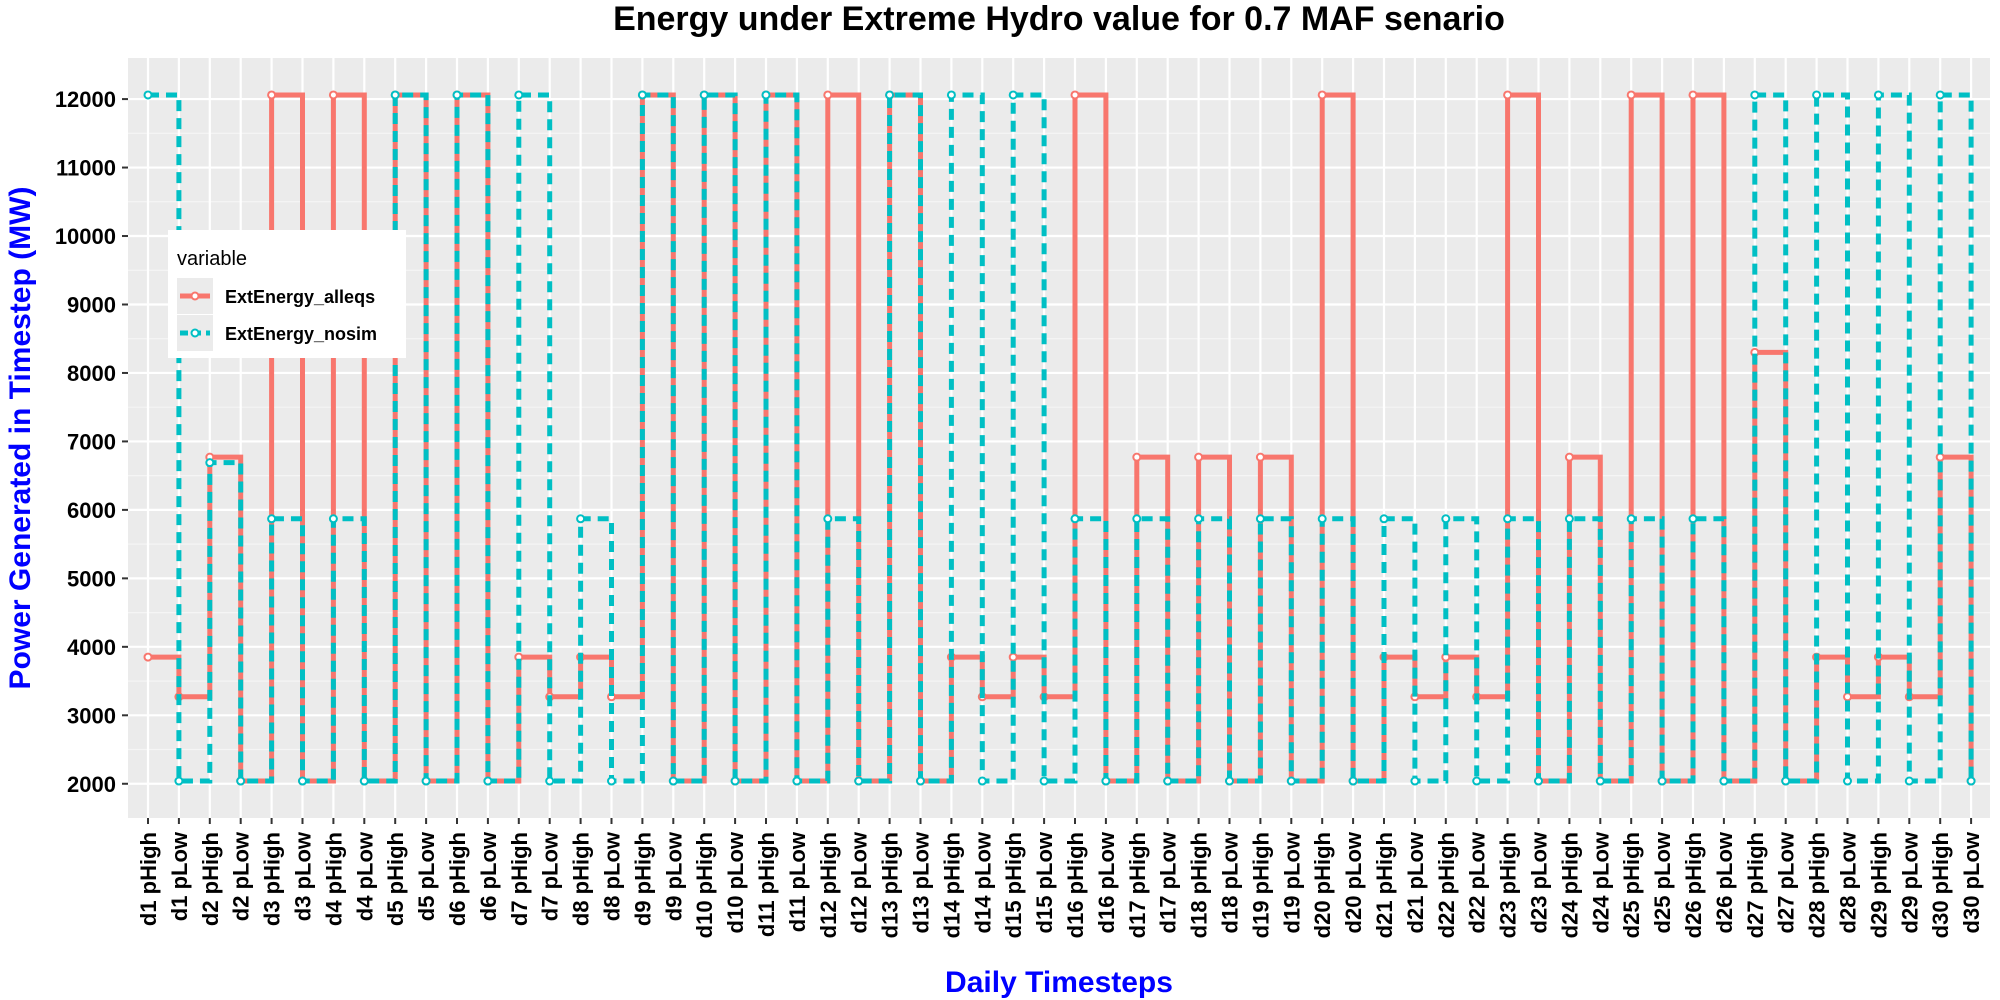 The height and width of the screenshot is (1000, 2000). Describe the element at coordinates (1786, 882) in the screenshot. I see `x-tick-label: d27 pLow` at that location.